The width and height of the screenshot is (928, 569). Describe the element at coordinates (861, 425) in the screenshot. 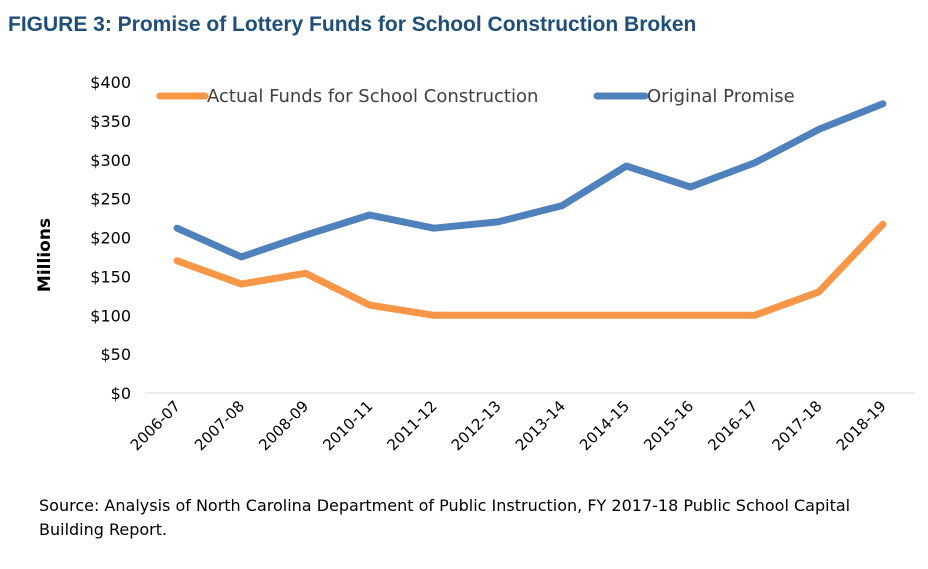

I see `x-tick-label: 2018-19` at that location.